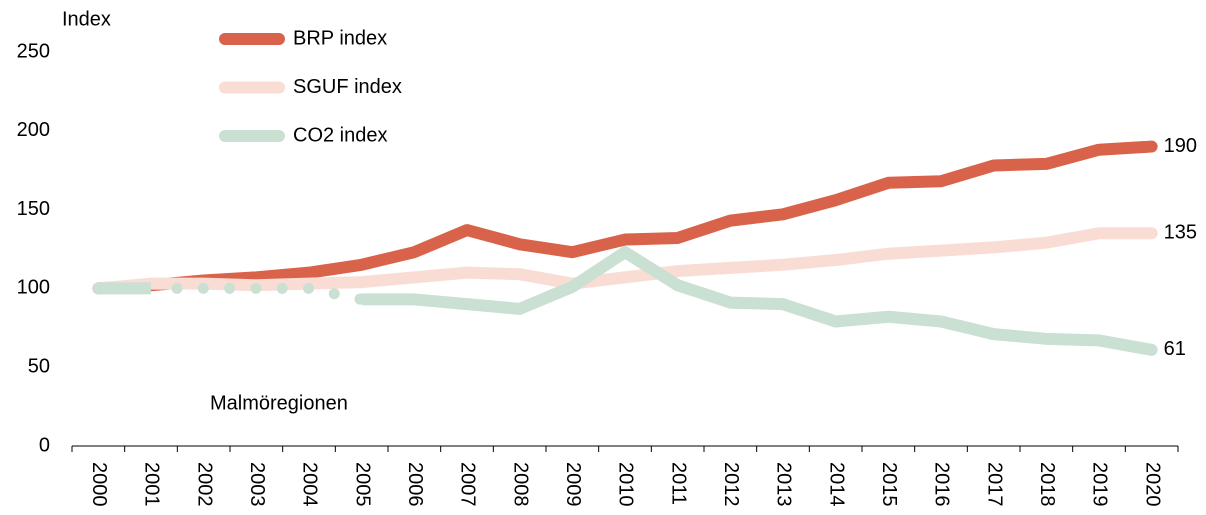 The width and height of the screenshot is (1206, 515). Describe the element at coordinates (33, 130) in the screenshot. I see `y-tick-label: 200` at that location.